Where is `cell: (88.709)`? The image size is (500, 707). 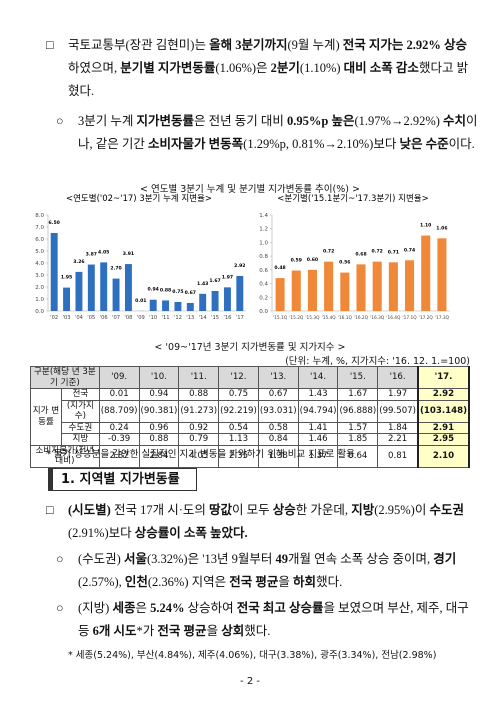
cell: (88.709) is located at coordinates (119, 411).